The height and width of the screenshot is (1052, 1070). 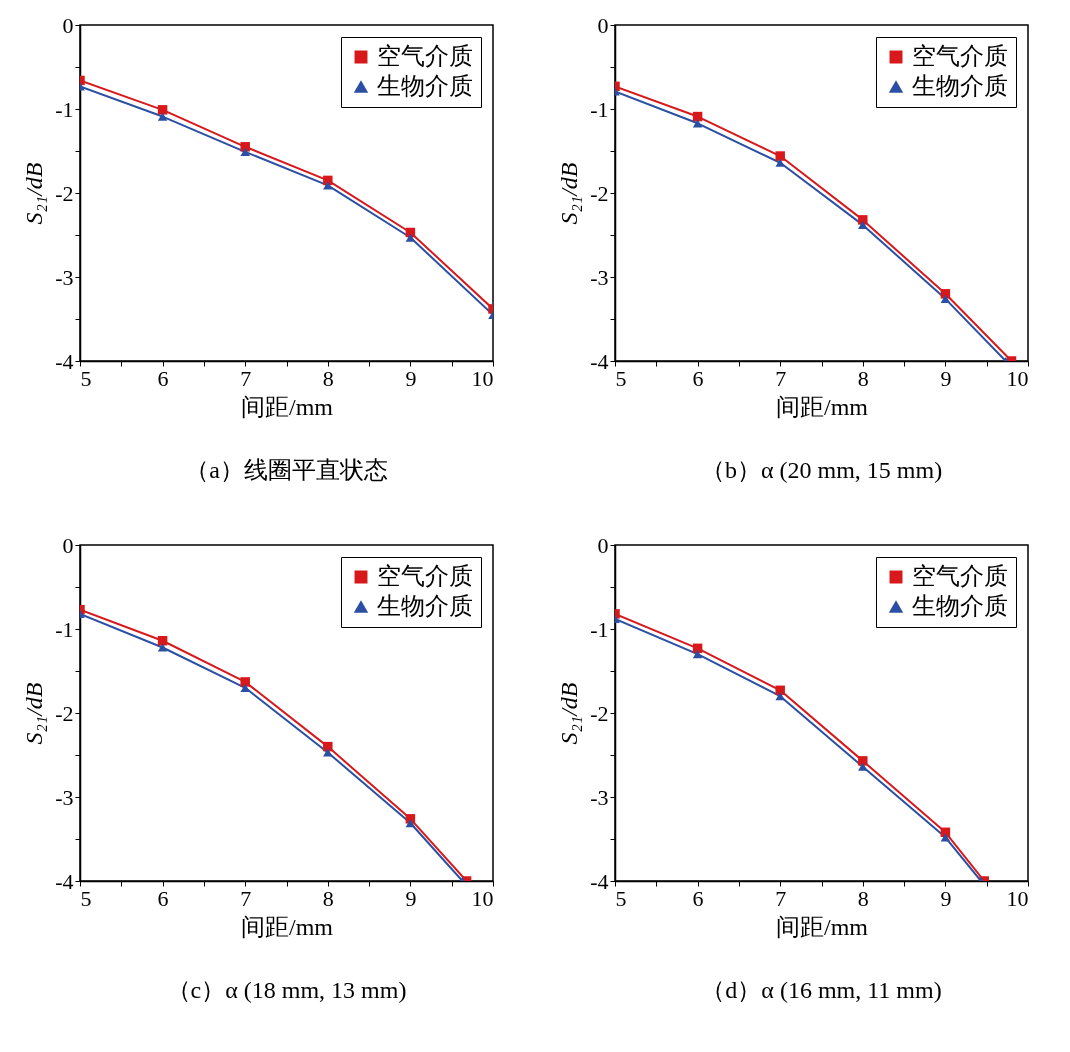 I want to click on text: （a）线圈平直状态, so click(x=286, y=470).